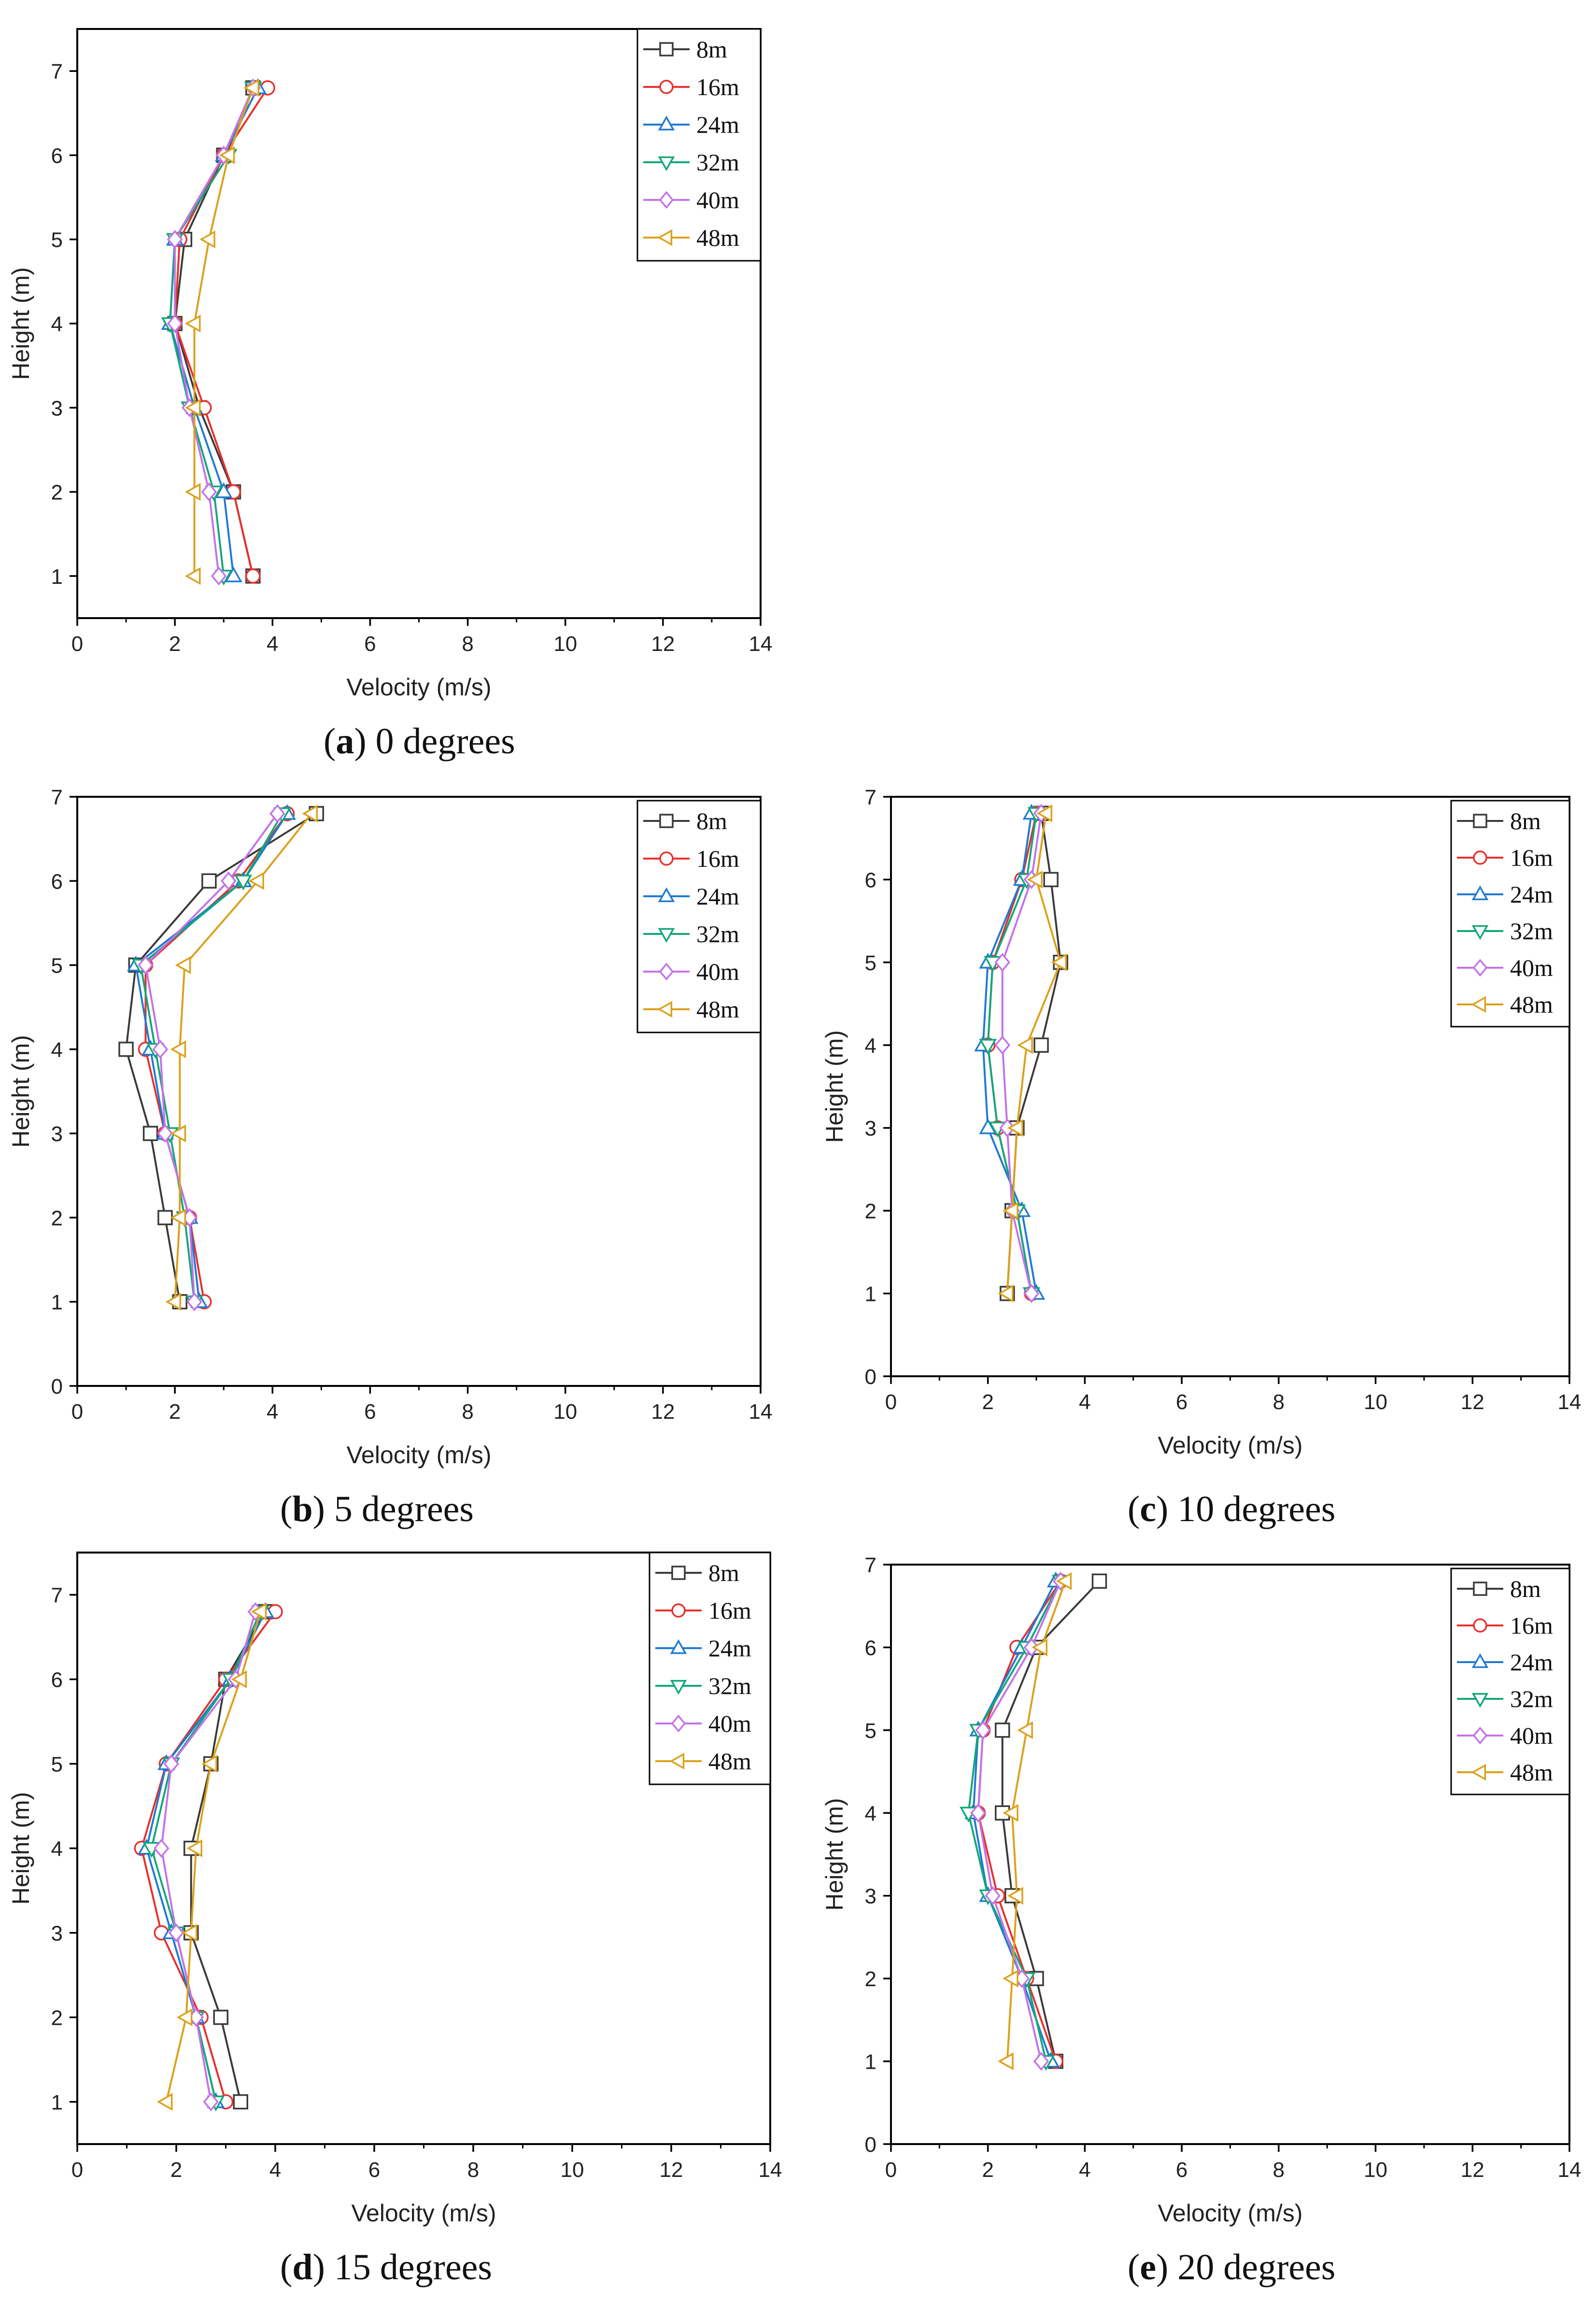  I want to click on y-tick-label: 3, so click(57, 1134).